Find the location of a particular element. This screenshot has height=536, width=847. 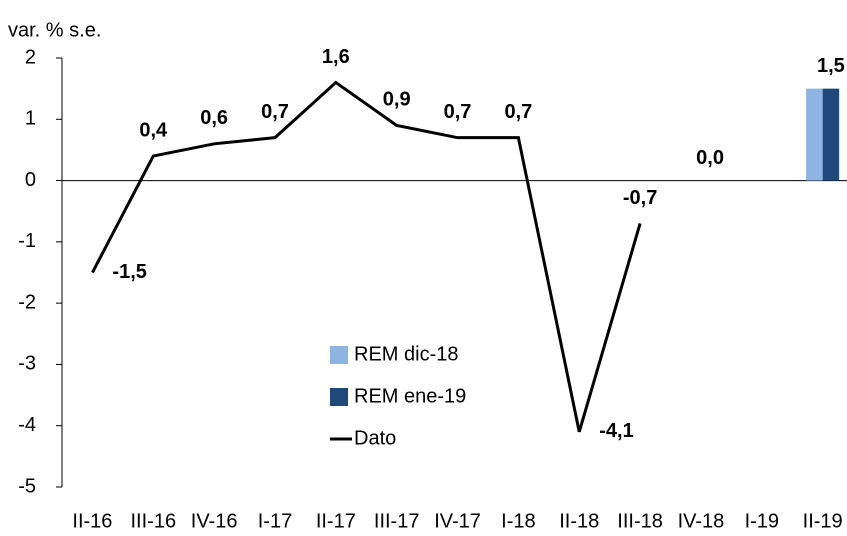

y-tick-label: -1 is located at coordinates (27, 241).